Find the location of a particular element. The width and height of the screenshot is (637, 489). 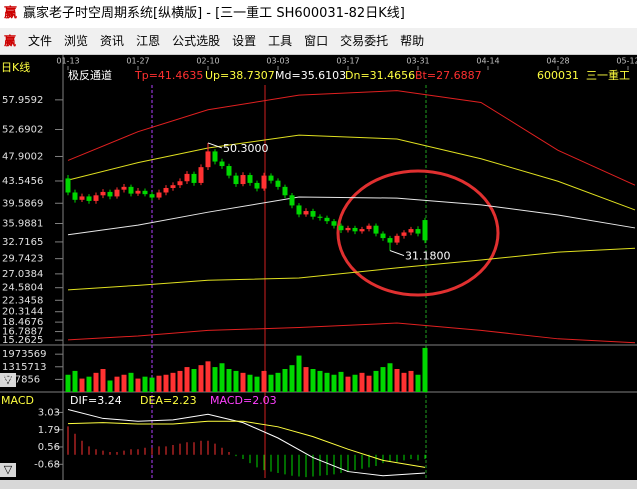

annotation-label: 50.3000 is located at coordinates (246, 148).